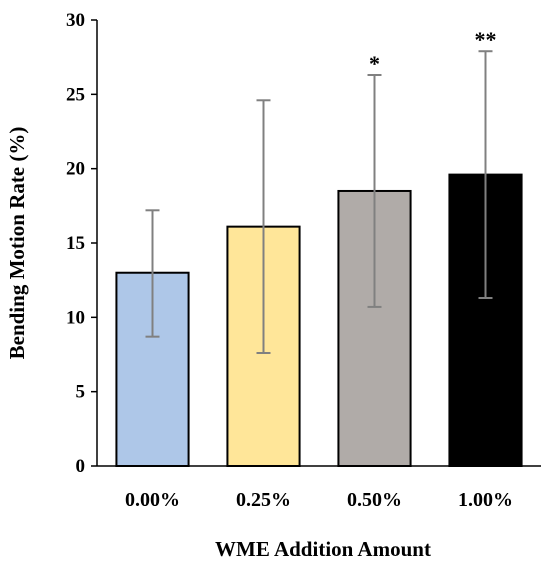  What do you see at coordinates (374, 500) in the screenshot?
I see `x-tick-label: 0.50%` at bounding box center [374, 500].